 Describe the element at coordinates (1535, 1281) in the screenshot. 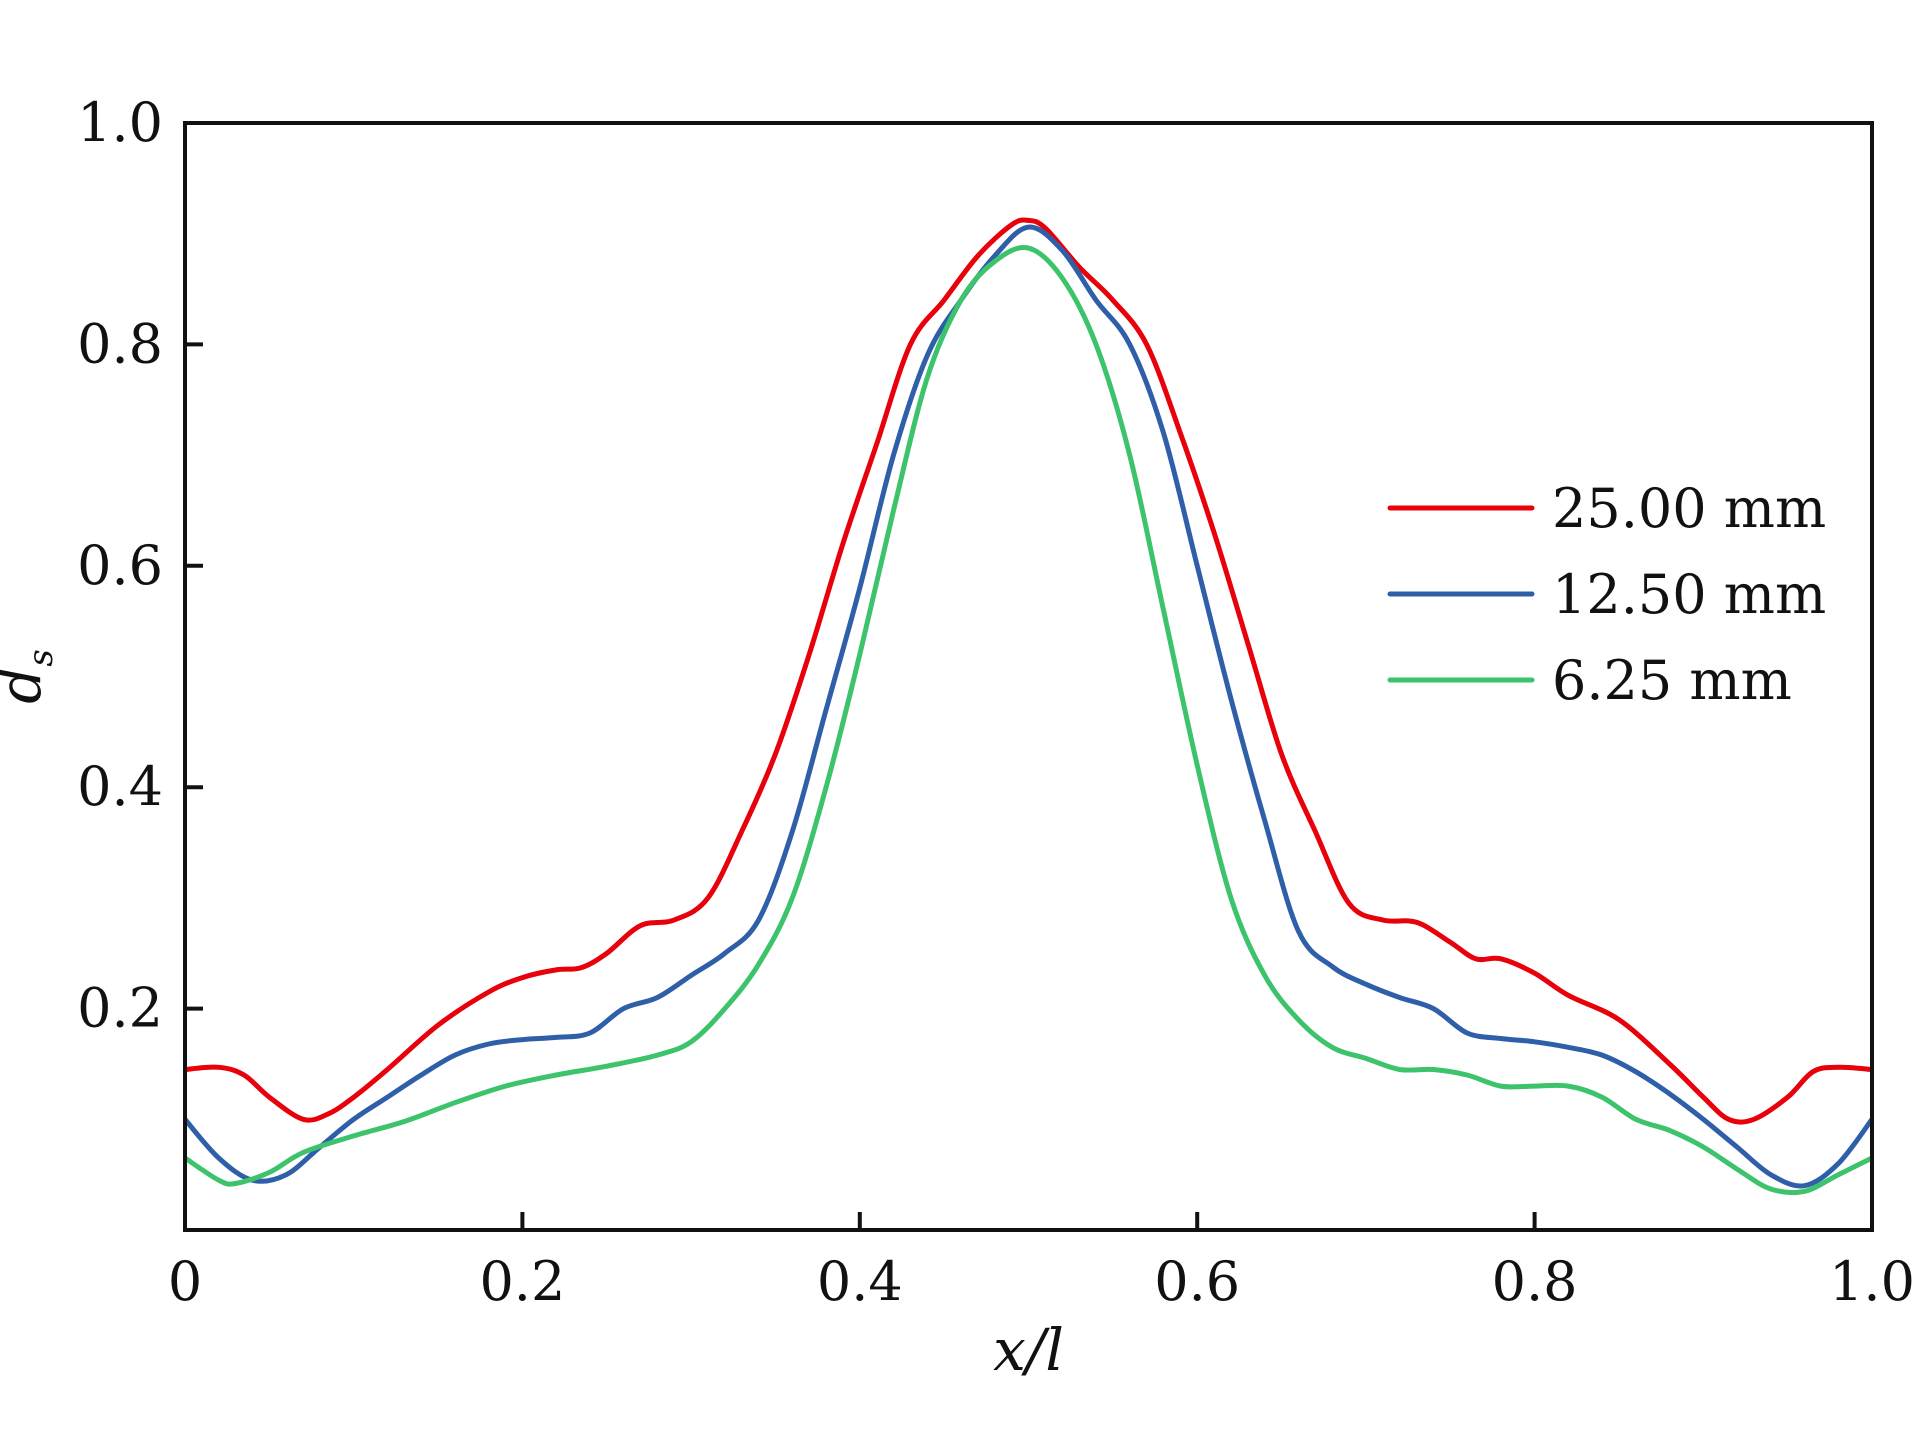

I see `x-tick-label: 0.8` at that location.